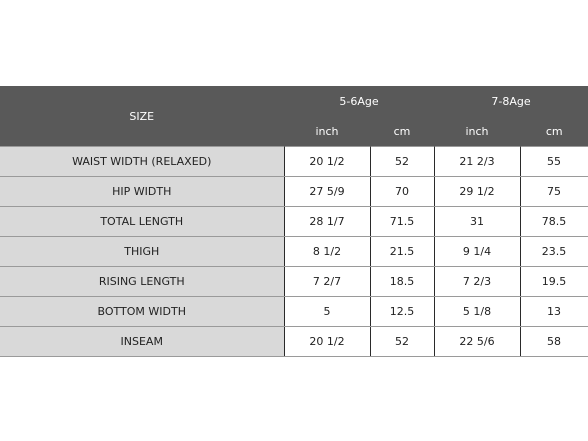 This screenshot has width=588, height=441. What do you see at coordinates (553, 281) in the screenshot?
I see `table-cell: 19.5` at bounding box center [553, 281].